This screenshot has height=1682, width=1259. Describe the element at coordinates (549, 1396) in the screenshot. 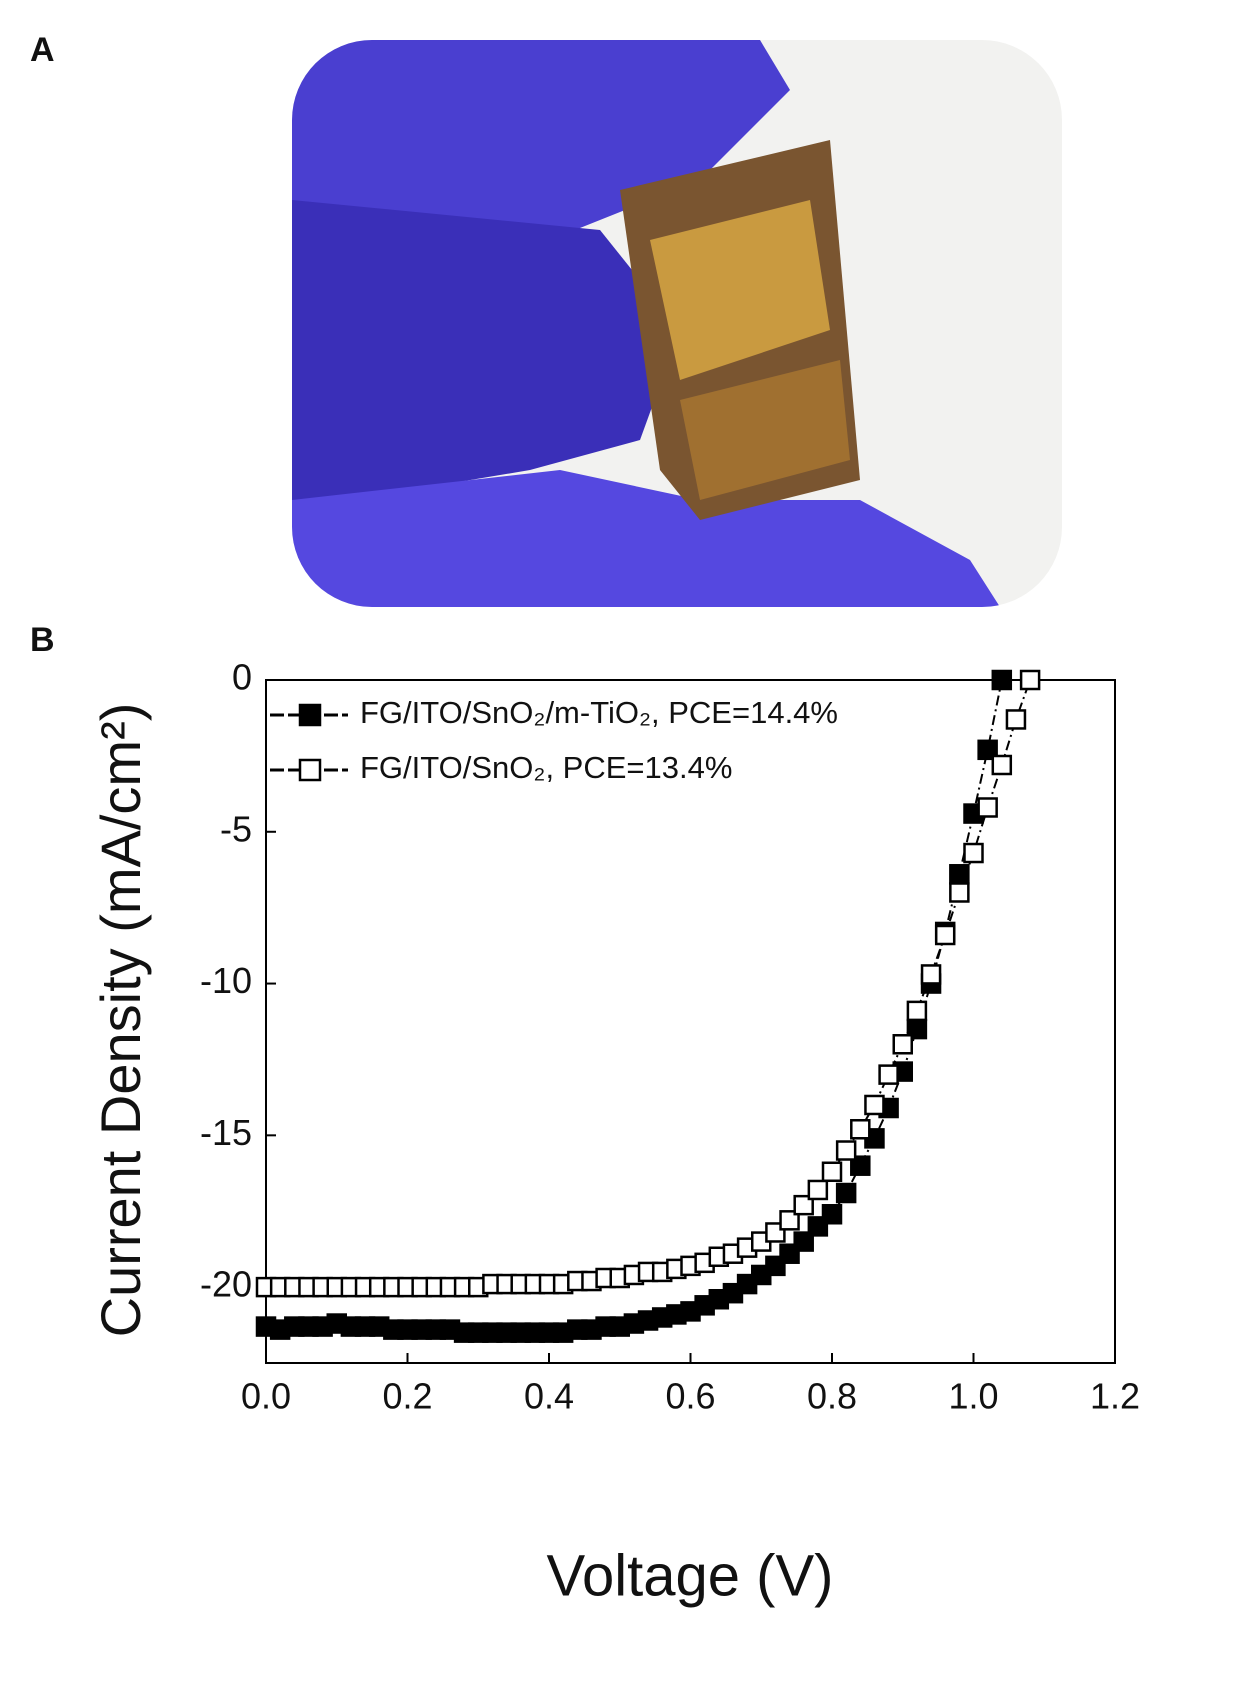

I see `x-tick-label: 0.4` at that location.